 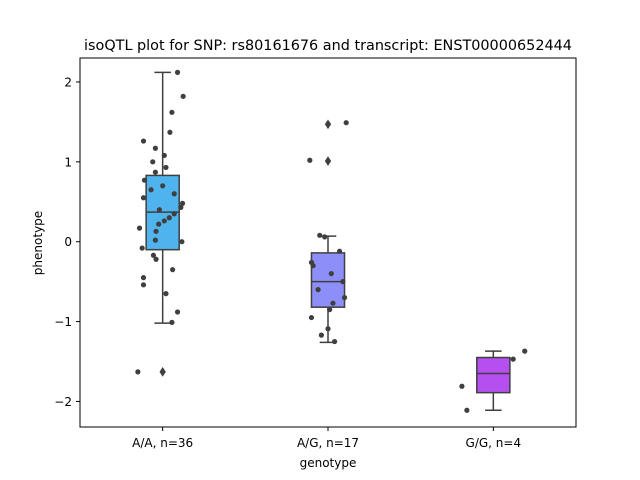 What do you see at coordinates (328, 463) in the screenshot?
I see `x-axis-label: genotype` at bounding box center [328, 463].